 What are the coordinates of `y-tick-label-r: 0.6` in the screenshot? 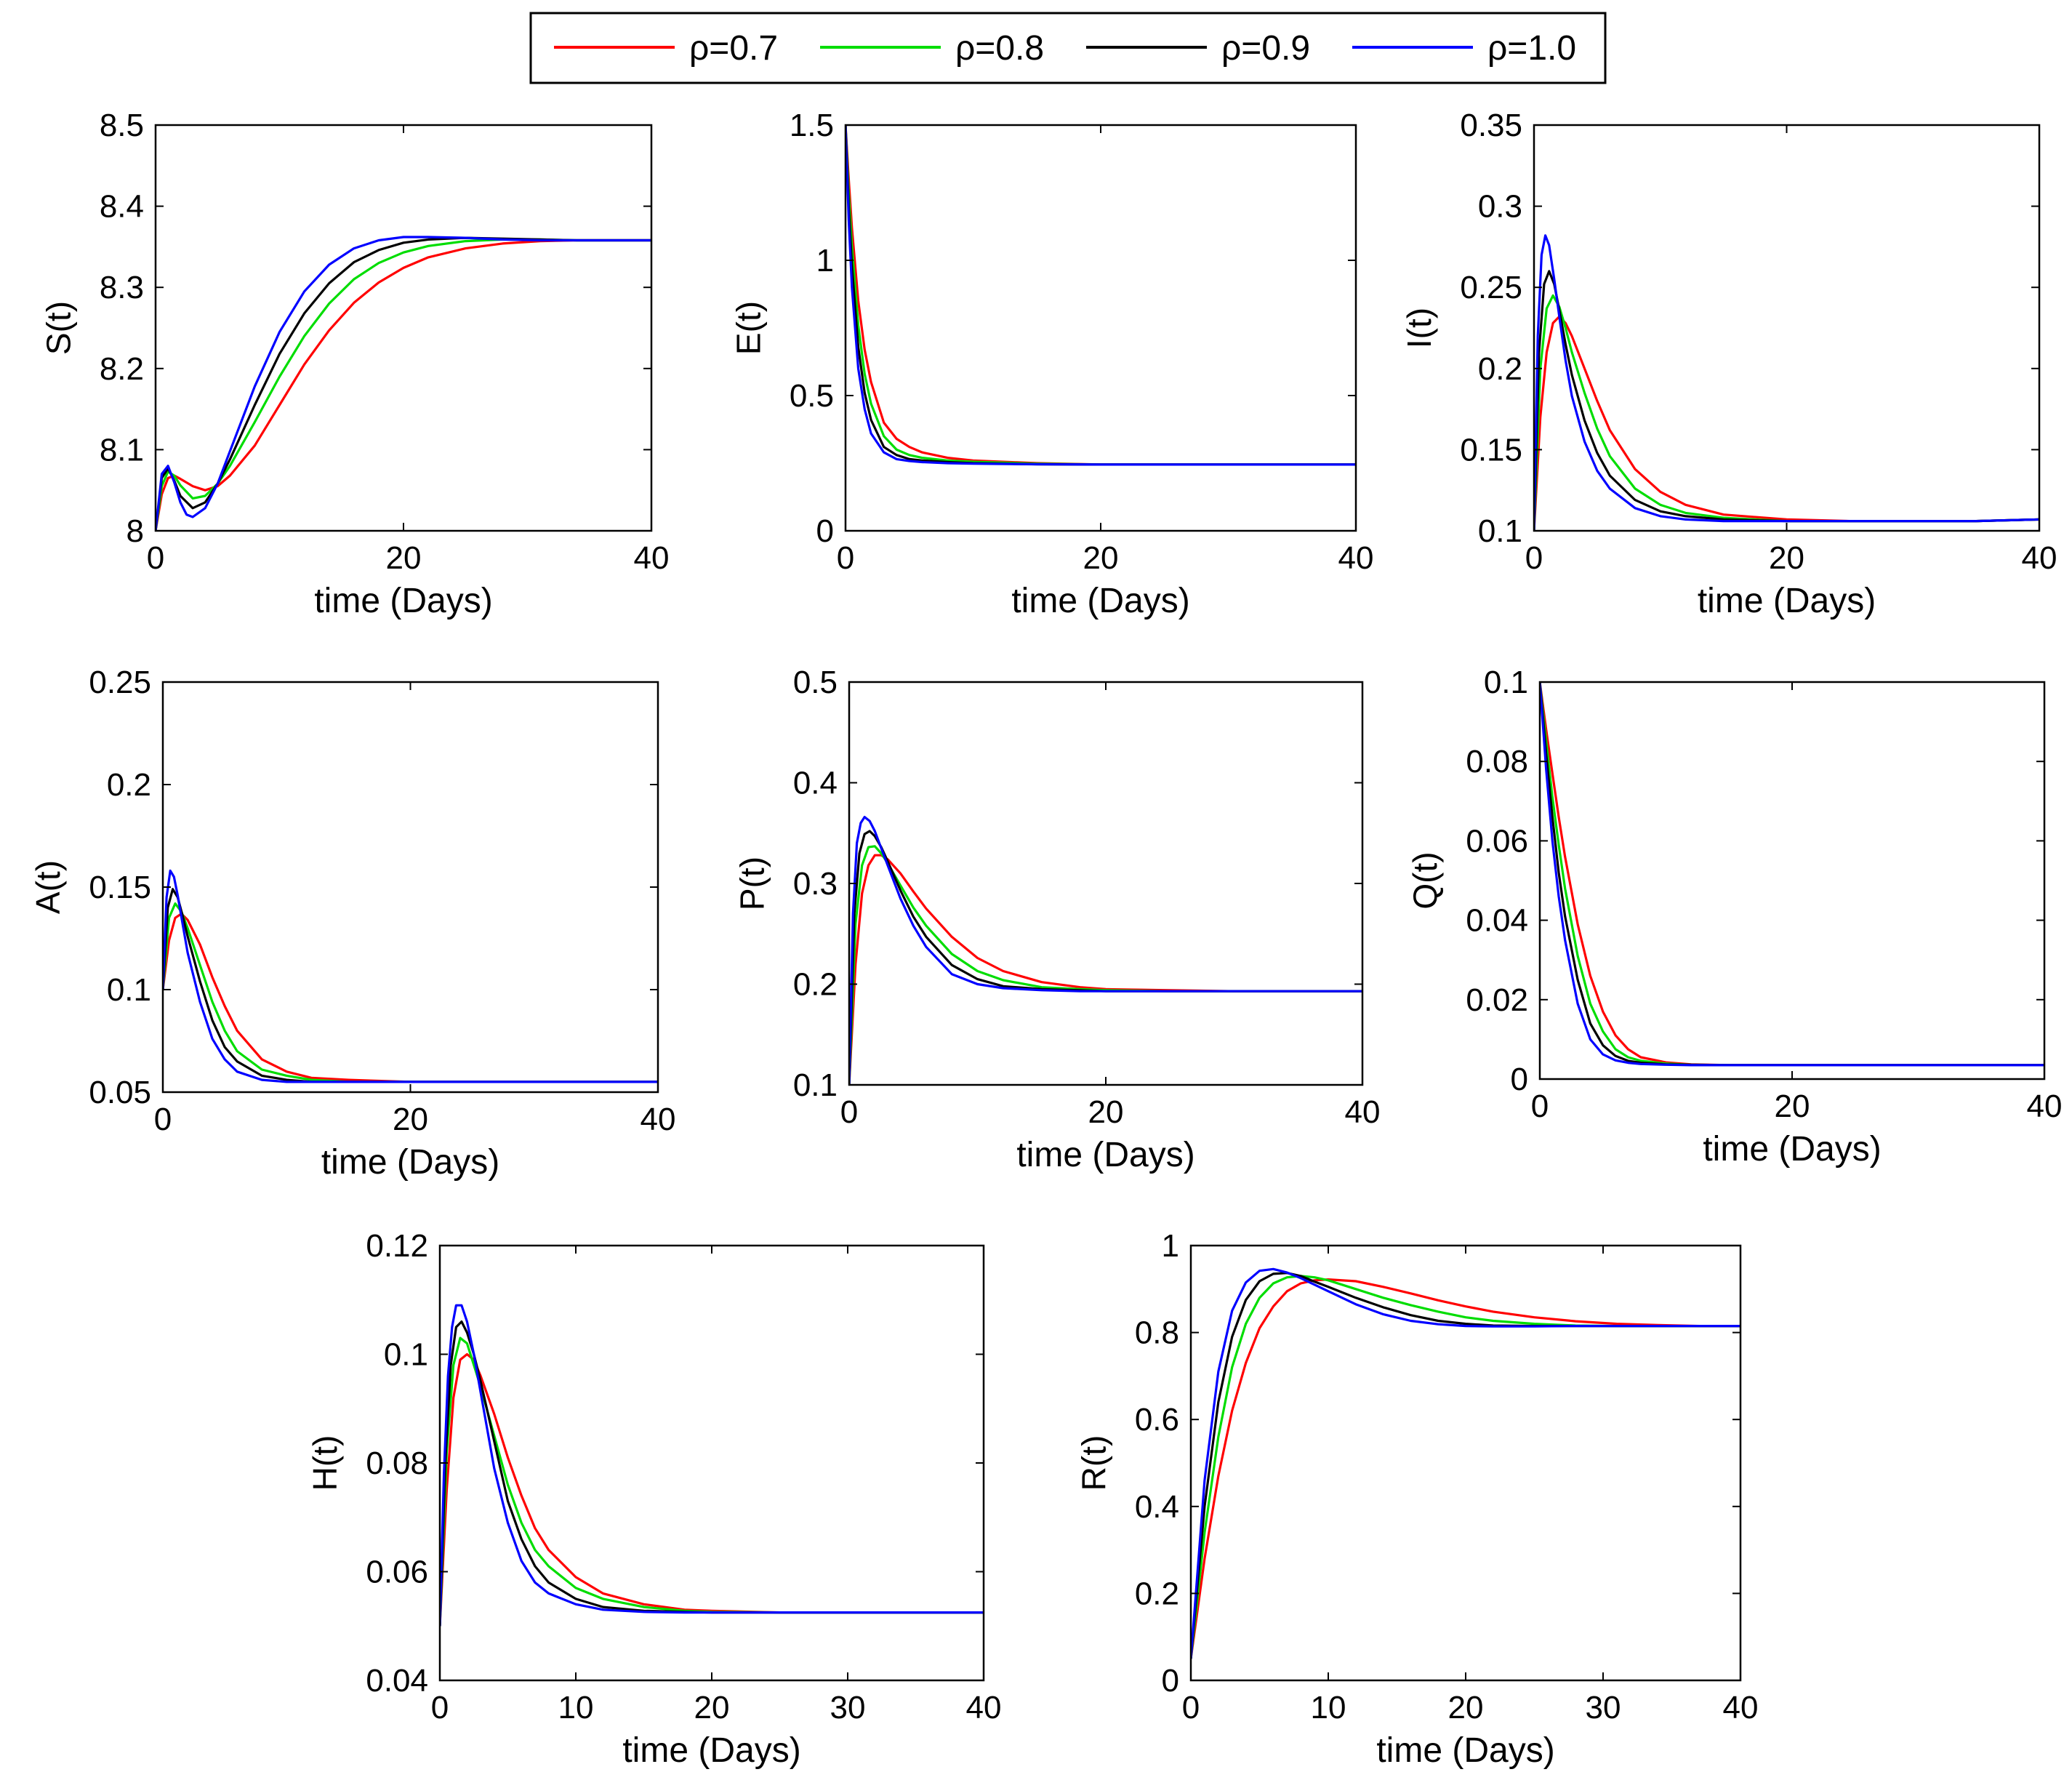 It's located at (1157, 1420).